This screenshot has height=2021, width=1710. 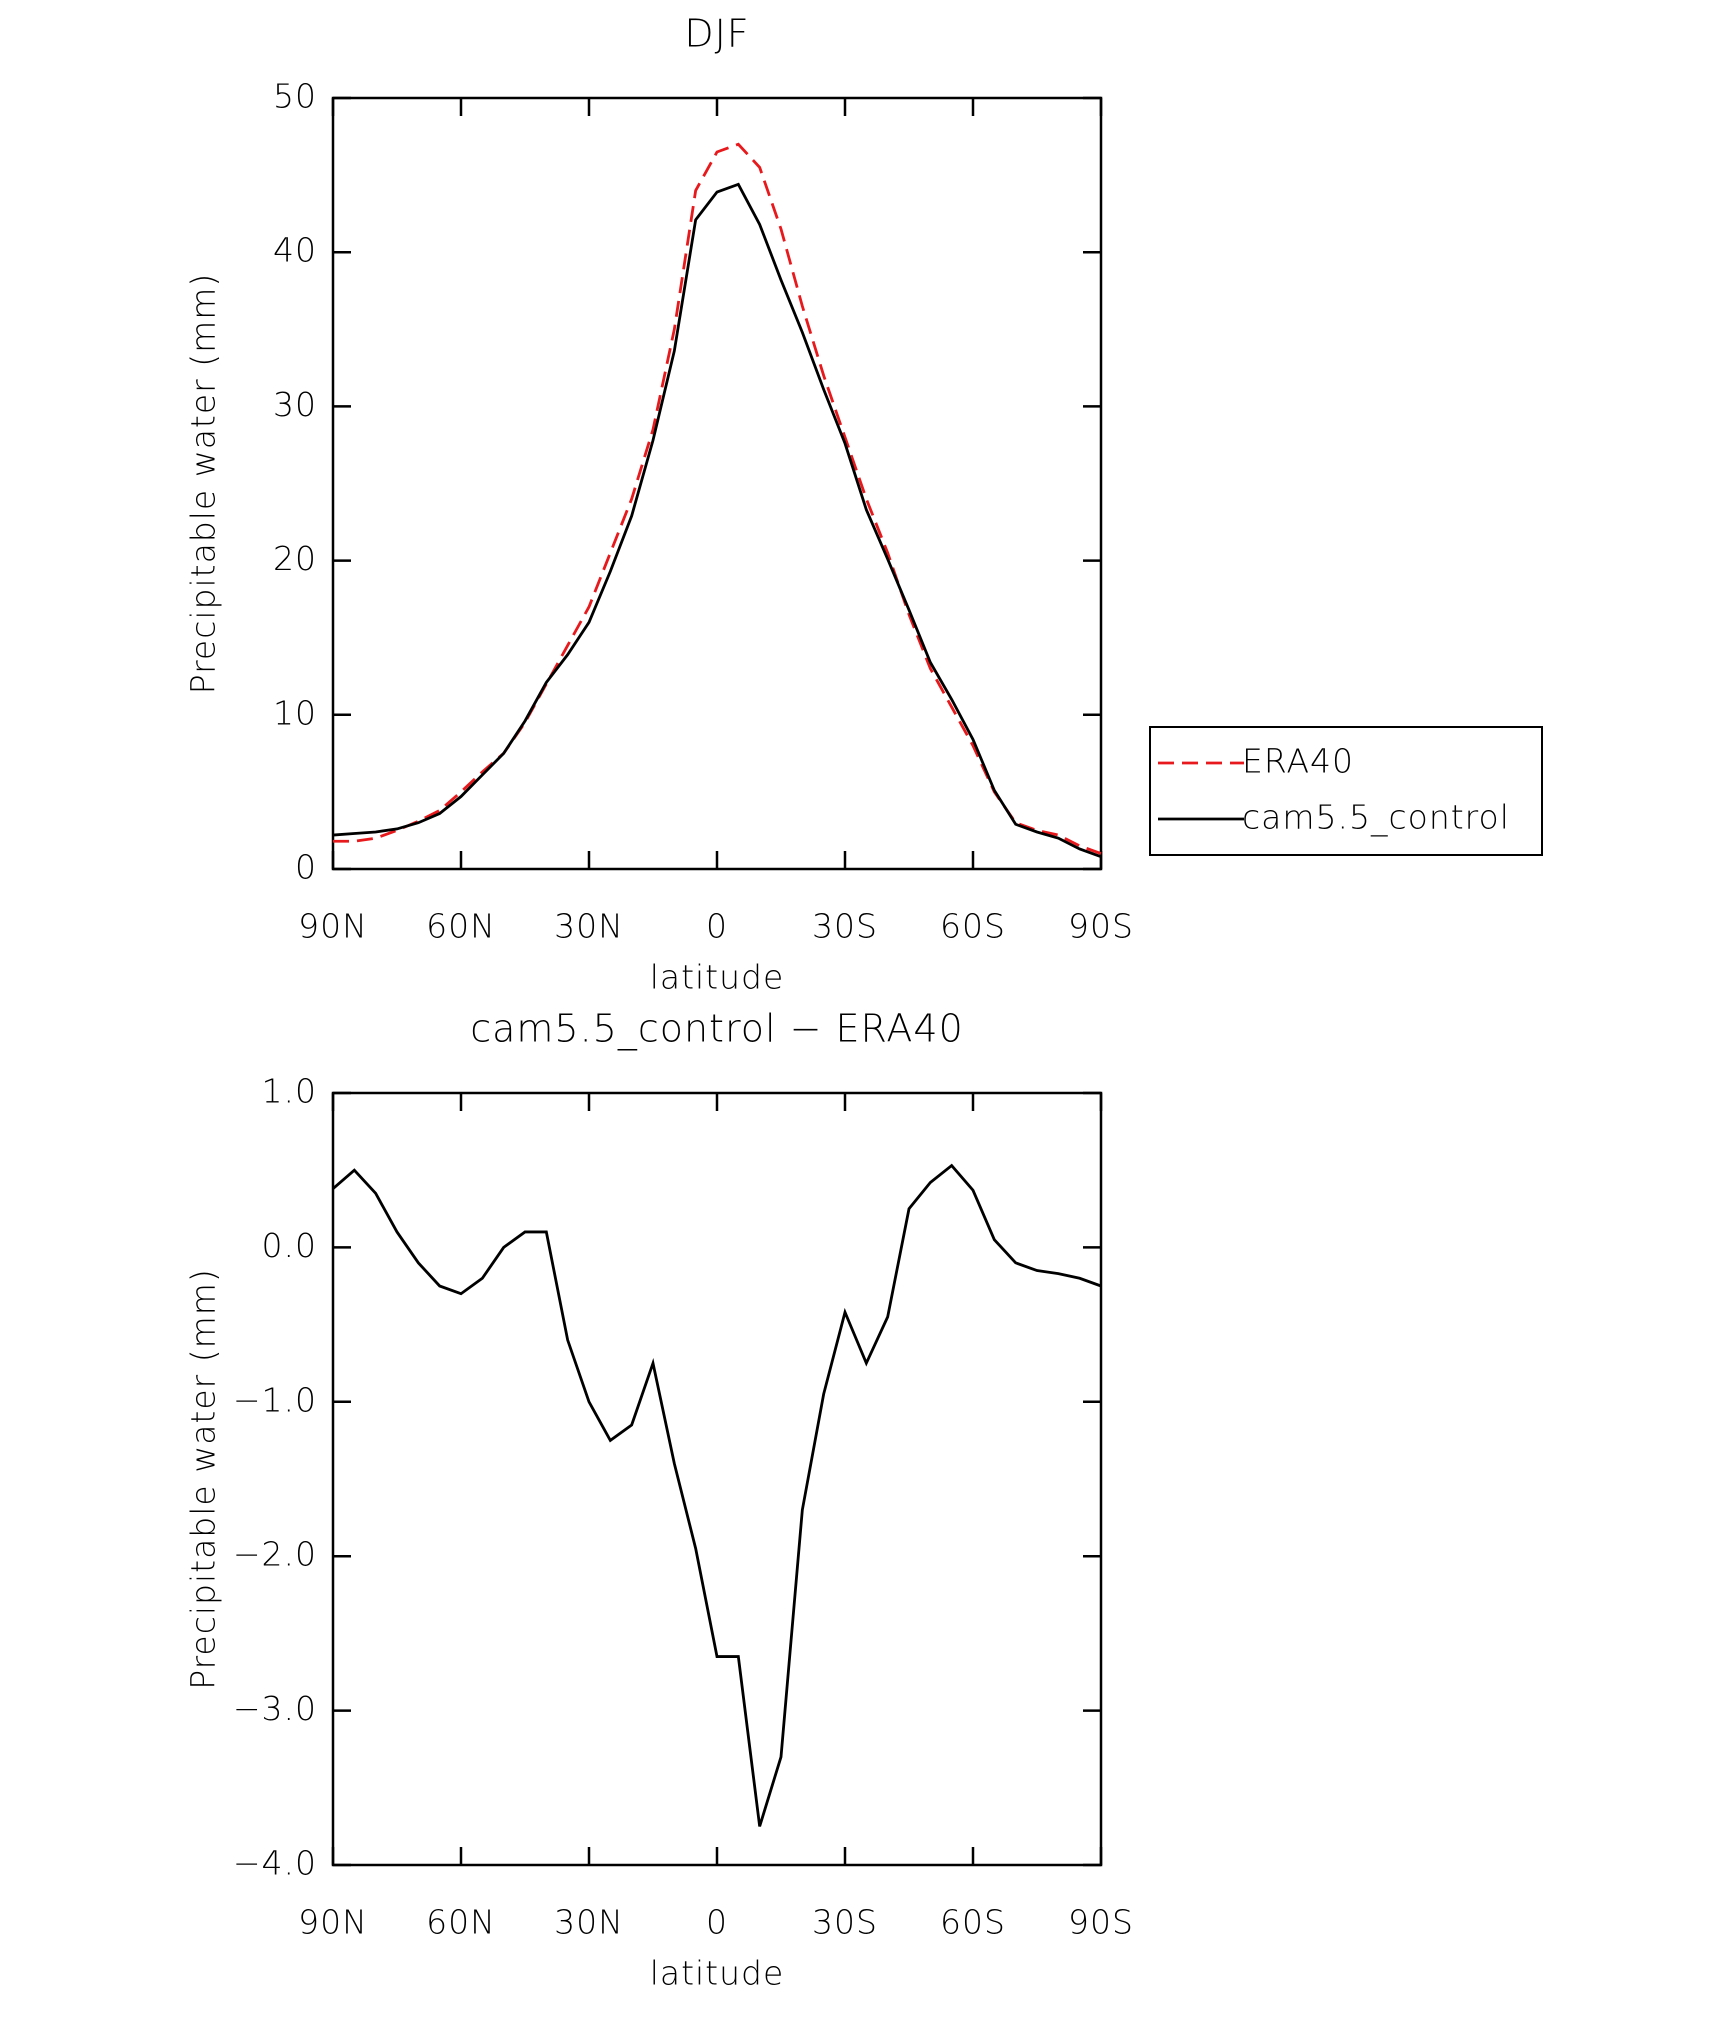 What do you see at coordinates (275, 1708) in the screenshot?
I see `y-tick-label: −3.0` at bounding box center [275, 1708].